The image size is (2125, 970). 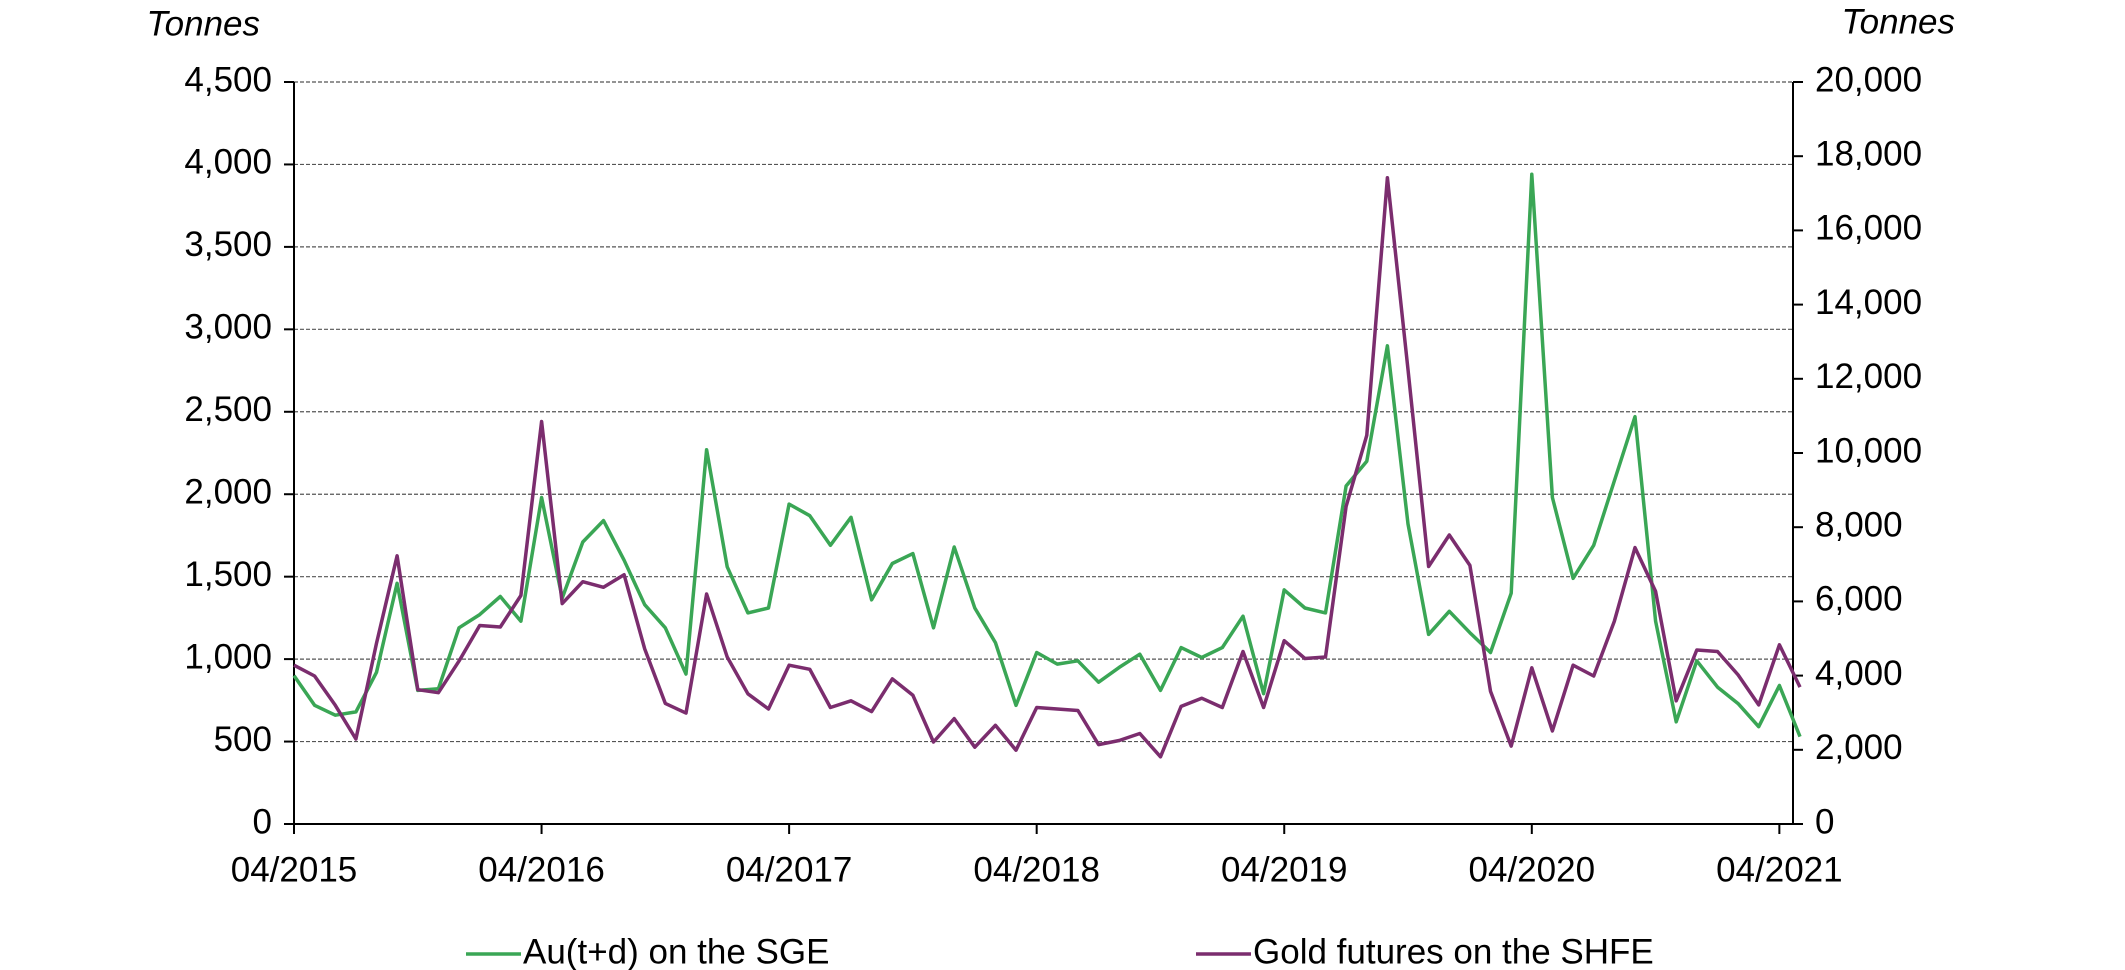 What do you see at coordinates (243, 739) in the screenshot?
I see `y-tick-label: 500` at bounding box center [243, 739].